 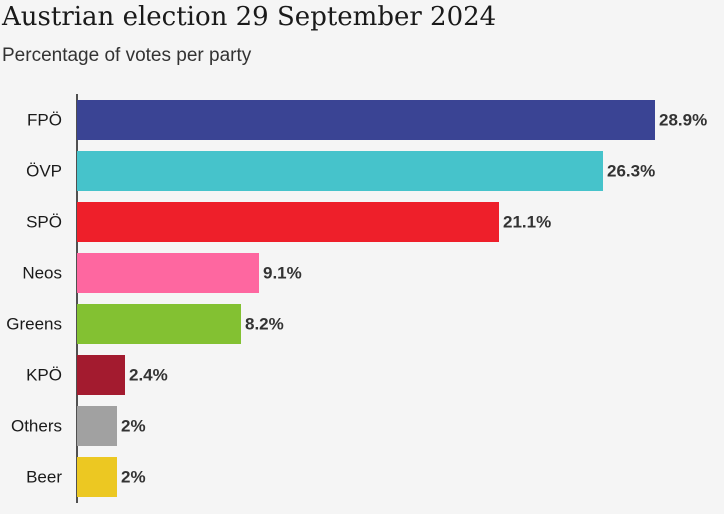 What do you see at coordinates (36, 426) in the screenshot?
I see `category-label-6: Others` at bounding box center [36, 426].